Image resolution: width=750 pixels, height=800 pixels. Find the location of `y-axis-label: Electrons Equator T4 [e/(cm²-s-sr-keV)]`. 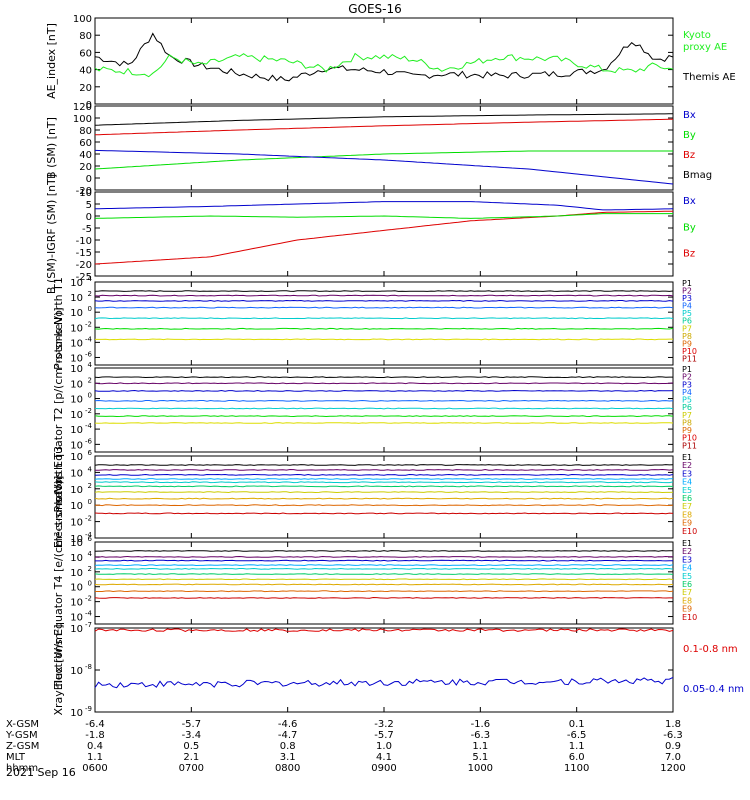

y-axis-label: Electrons Equator T4 [e/(cm²-s-sr-keV)] is located at coordinates (58, 583).